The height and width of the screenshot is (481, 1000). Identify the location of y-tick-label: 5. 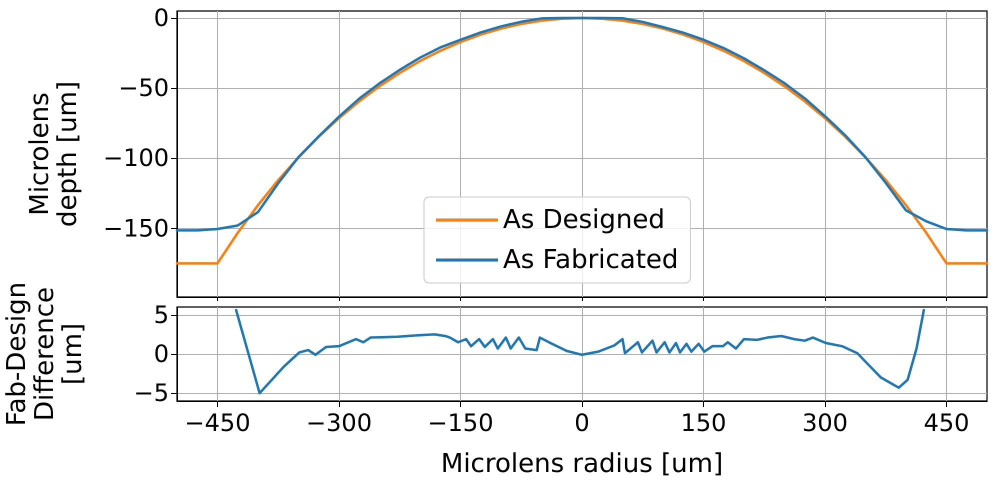
(161, 314).